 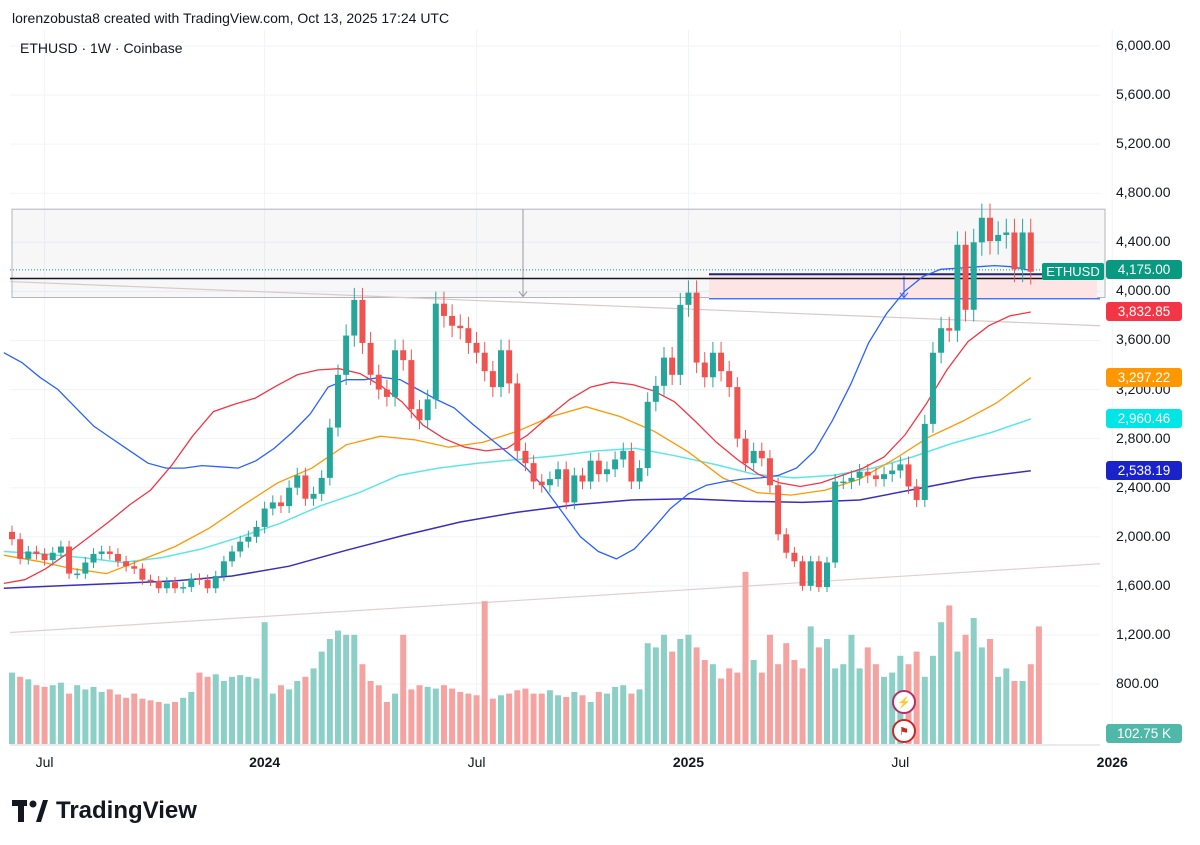 What do you see at coordinates (1143, 45) in the screenshot?
I see `price-tick-label: 6,000.00` at bounding box center [1143, 45].